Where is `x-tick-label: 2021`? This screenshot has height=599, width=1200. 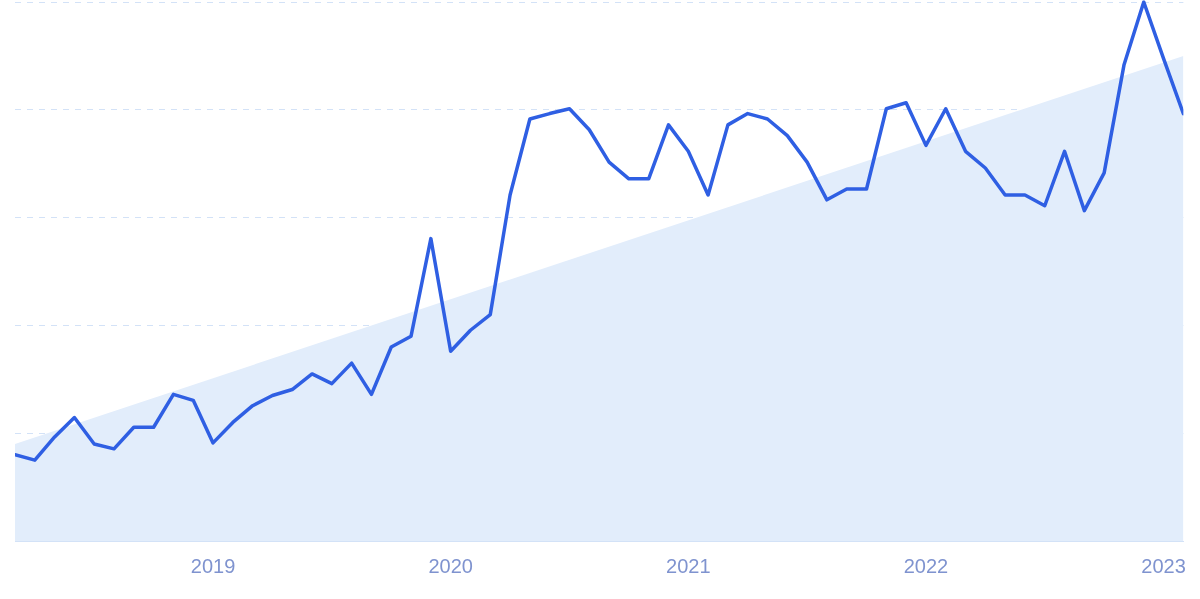
x-tick-label: 2021 is located at coordinates (688, 565).